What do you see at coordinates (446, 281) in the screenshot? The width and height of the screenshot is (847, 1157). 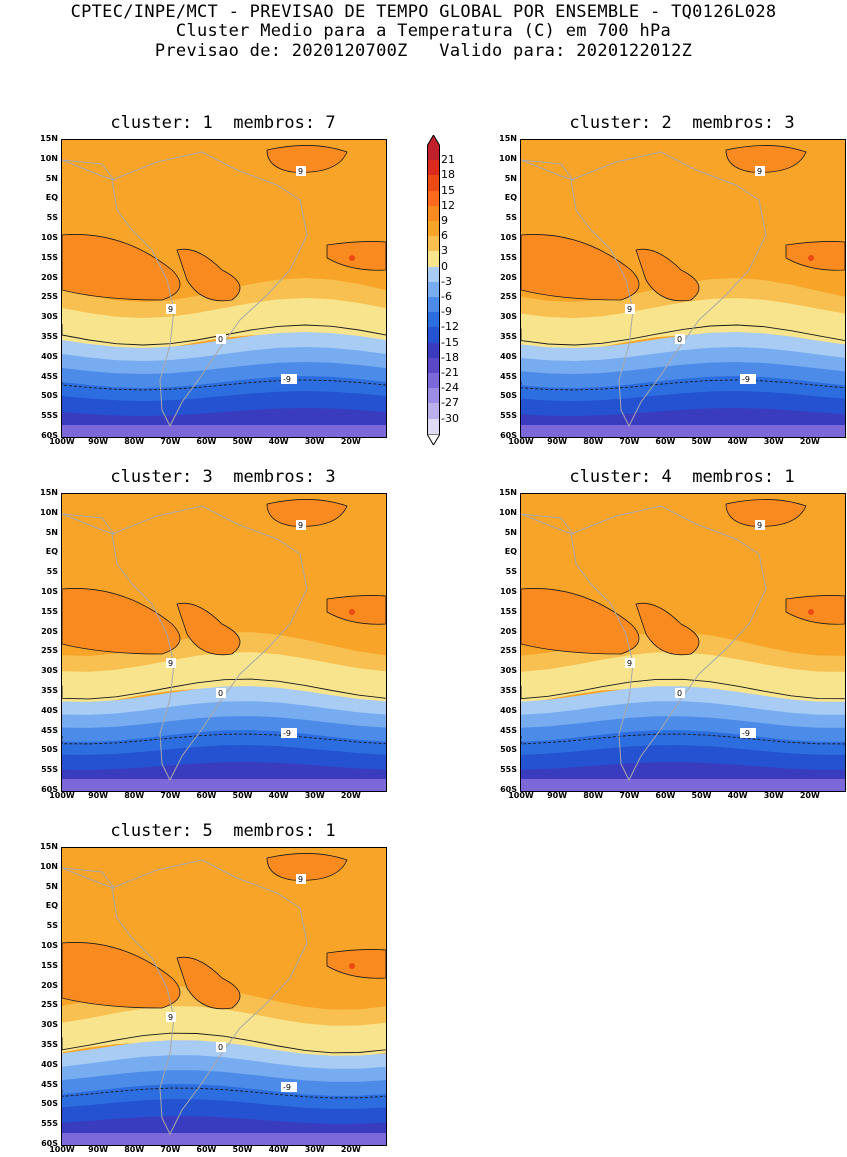 I see `colorbar-label: -3` at bounding box center [446, 281].